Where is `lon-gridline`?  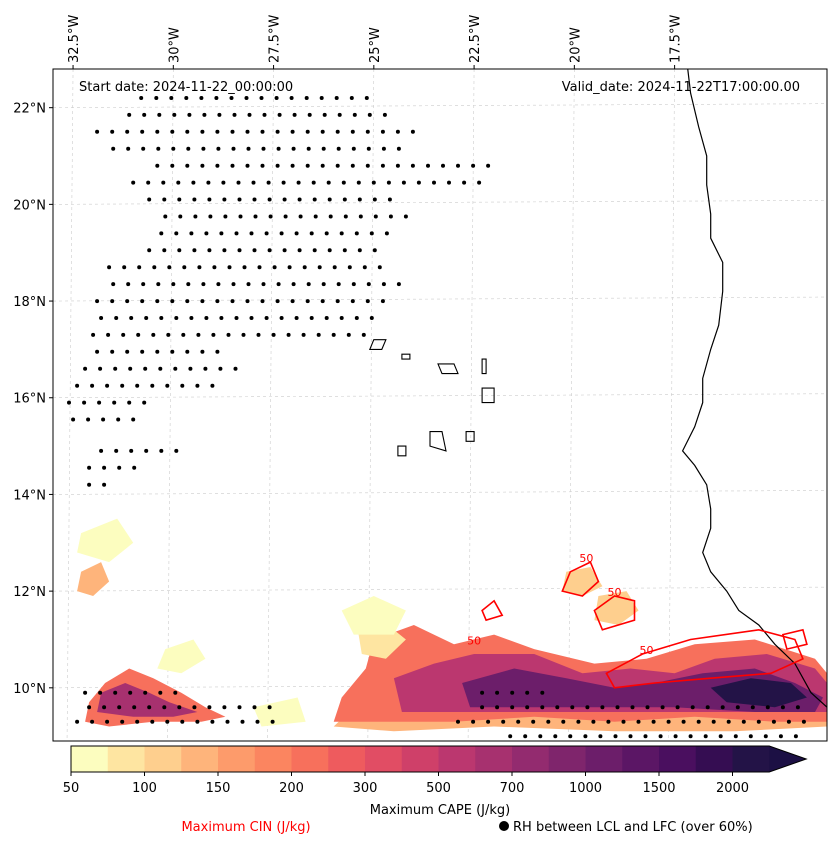
lon-gridline is located at coordinates (571, 405).